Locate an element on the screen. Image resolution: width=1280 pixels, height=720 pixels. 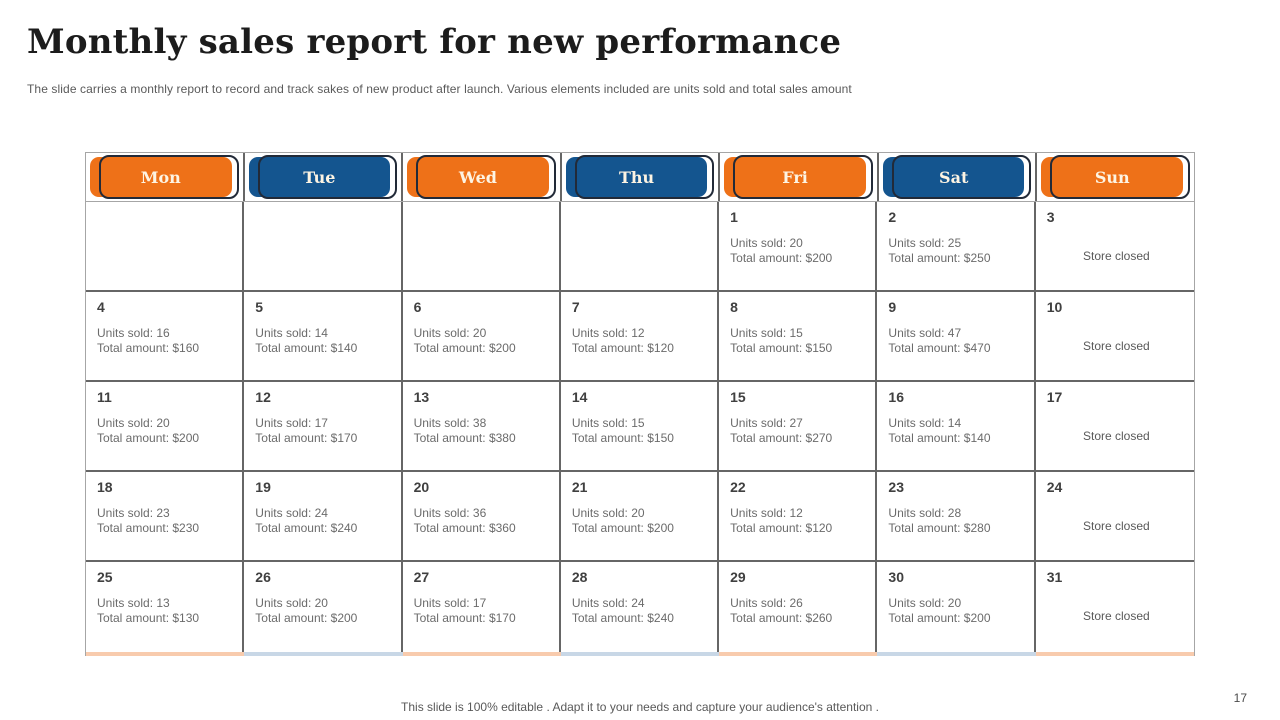
sales-details: Units sold: 24 Total amount: $240 is located at coordinates (640, 611).